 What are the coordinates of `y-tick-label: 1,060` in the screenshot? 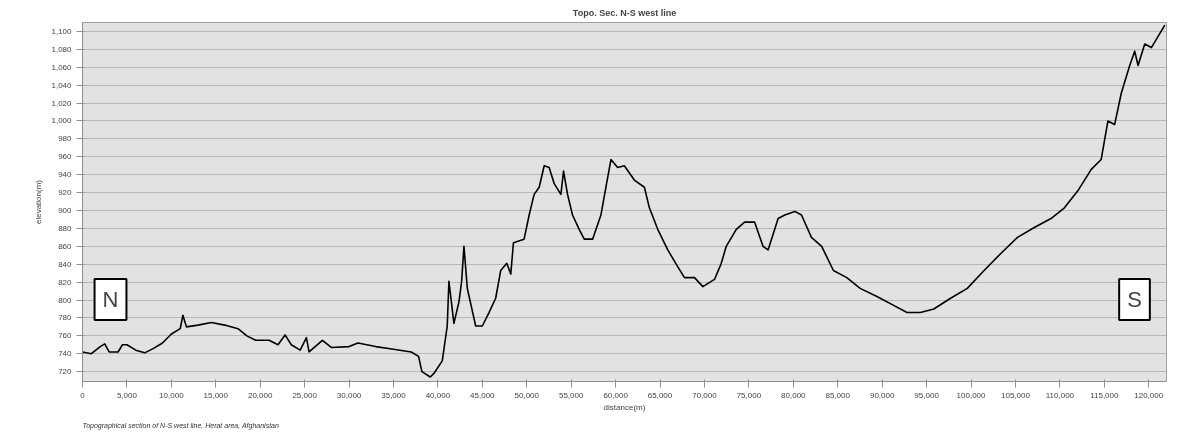 It's located at (62, 67).